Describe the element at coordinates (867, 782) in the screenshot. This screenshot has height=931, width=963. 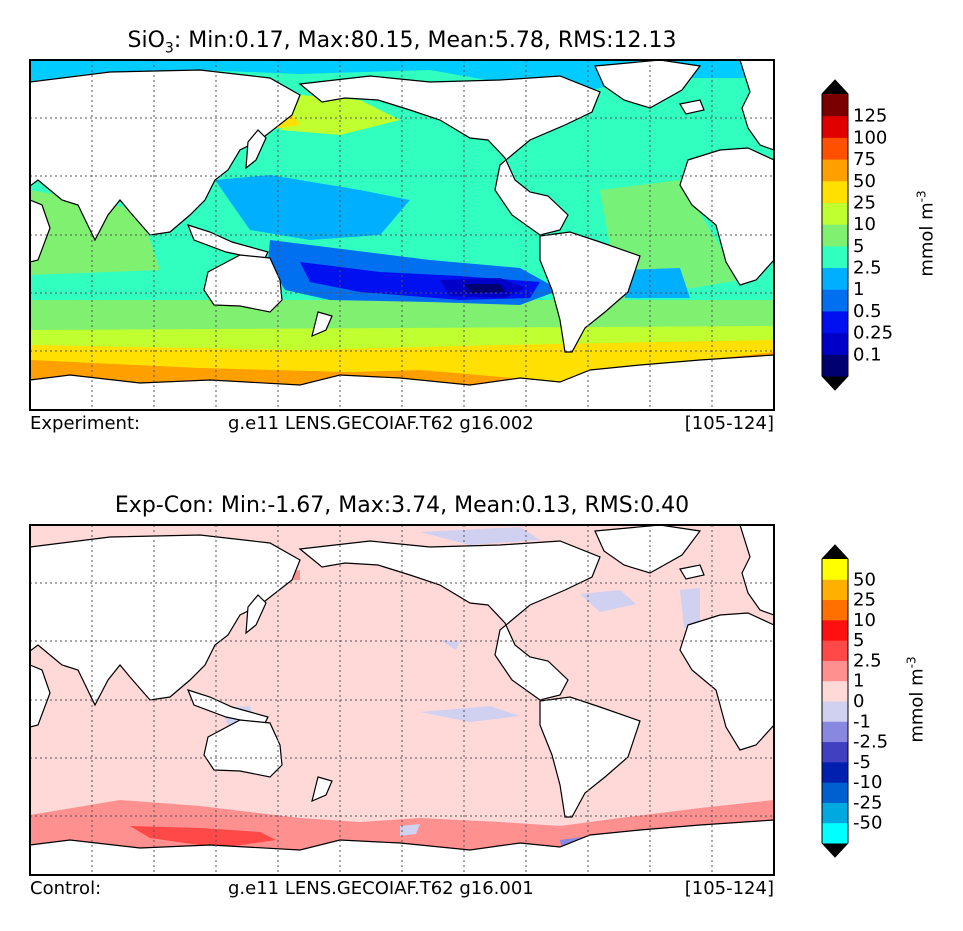
I see `colorbar-tick-label: -10` at that location.